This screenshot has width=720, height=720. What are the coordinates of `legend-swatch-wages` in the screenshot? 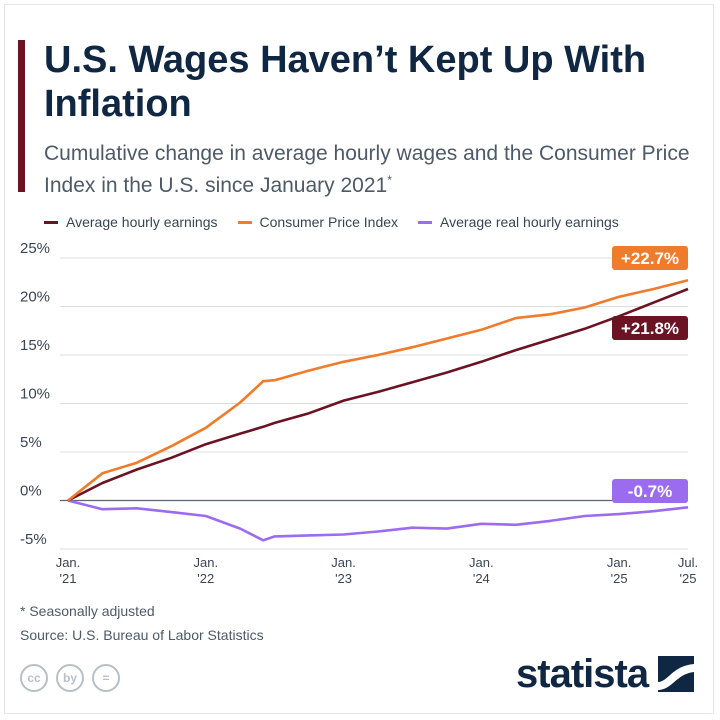 It's located at (51, 222).